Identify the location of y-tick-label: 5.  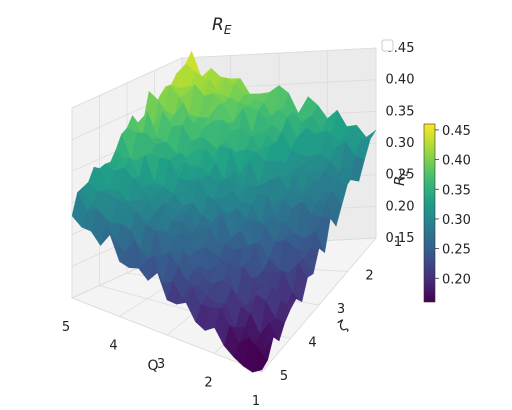
(284, 376).